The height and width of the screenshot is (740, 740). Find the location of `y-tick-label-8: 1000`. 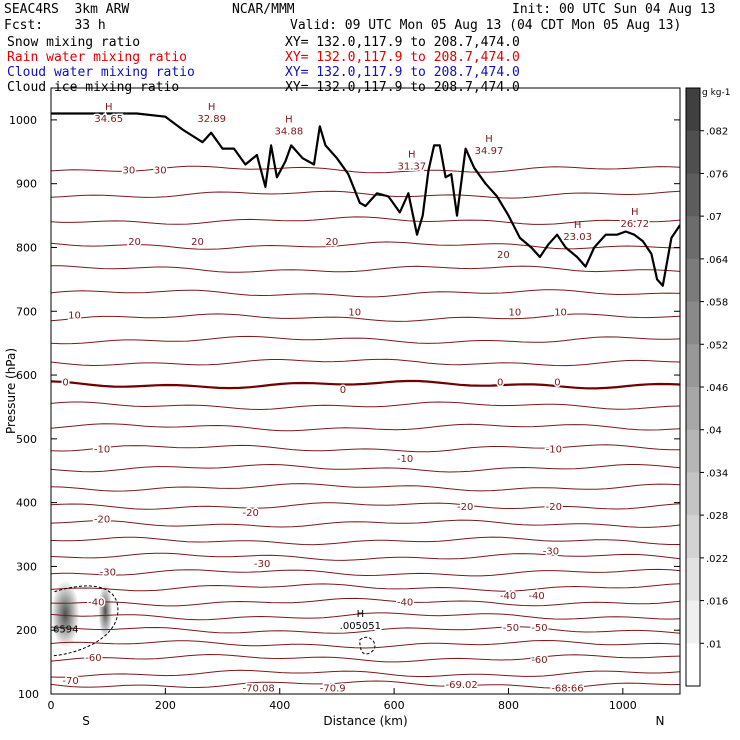

y-tick-label-8: 1000 is located at coordinates (23, 120).